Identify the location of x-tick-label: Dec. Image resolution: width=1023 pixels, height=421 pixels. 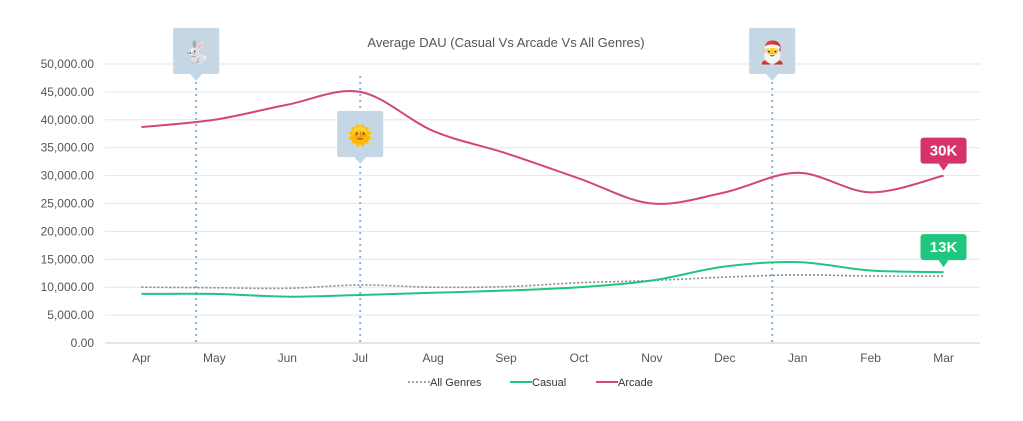
(724, 358).